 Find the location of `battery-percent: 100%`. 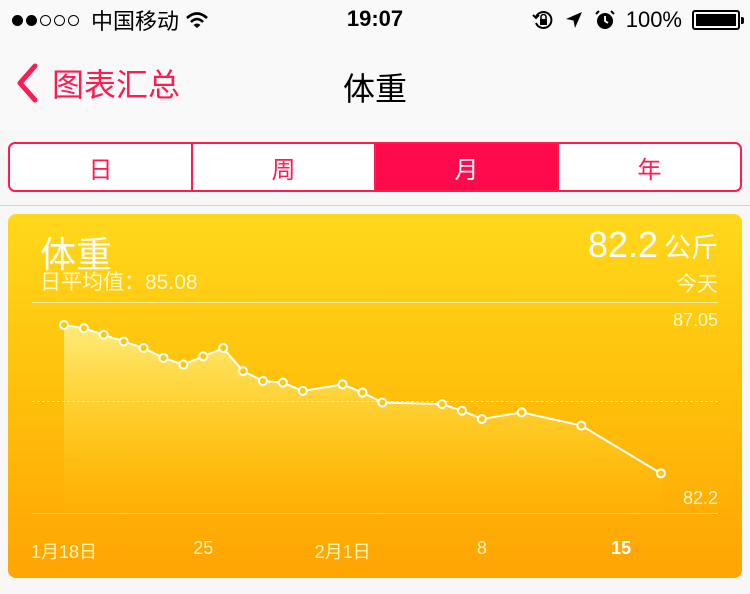

battery-percent: 100% is located at coordinates (654, 20).